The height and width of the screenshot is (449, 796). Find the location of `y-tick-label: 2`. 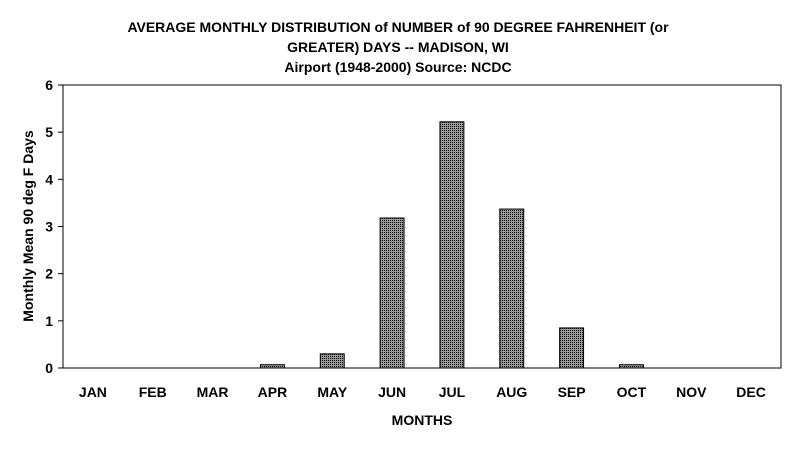

y-tick-label: 2 is located at coordinates (49, 274).